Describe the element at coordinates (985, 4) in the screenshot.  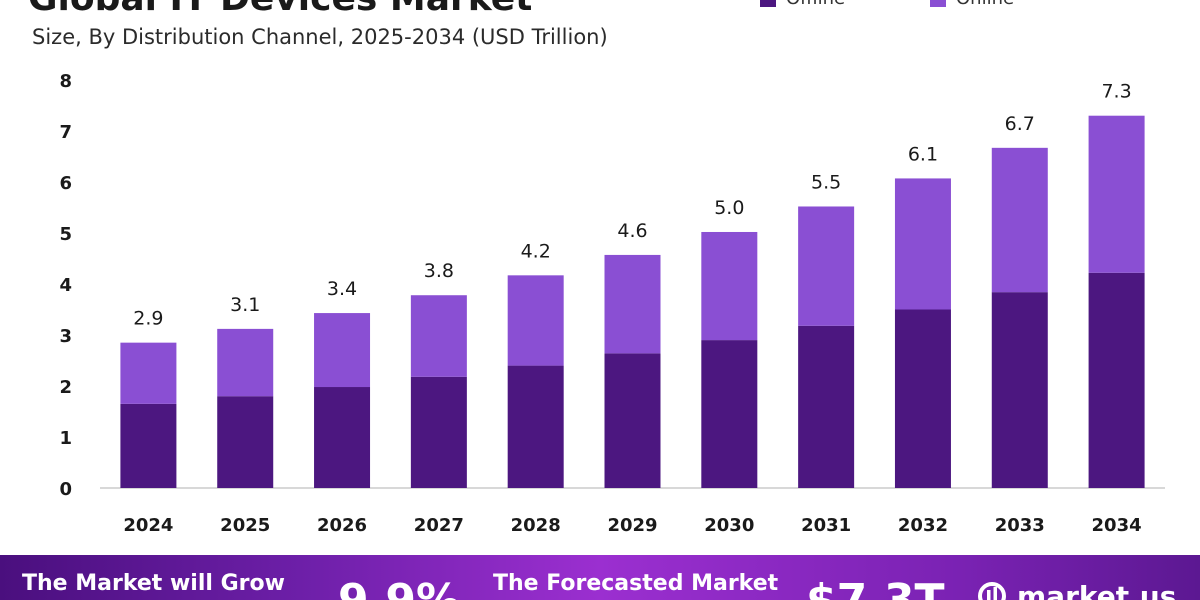
I see `legend-label-online: Online` at that location.